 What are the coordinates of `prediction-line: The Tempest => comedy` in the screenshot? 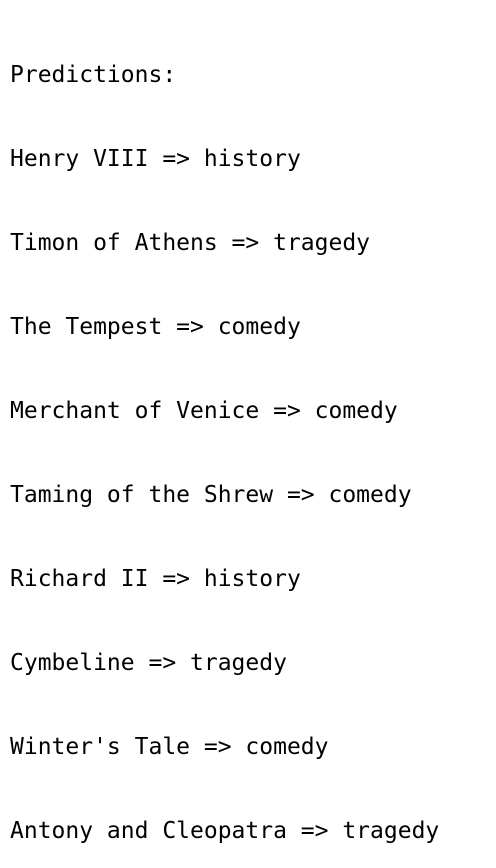 It's located at (155, 327).